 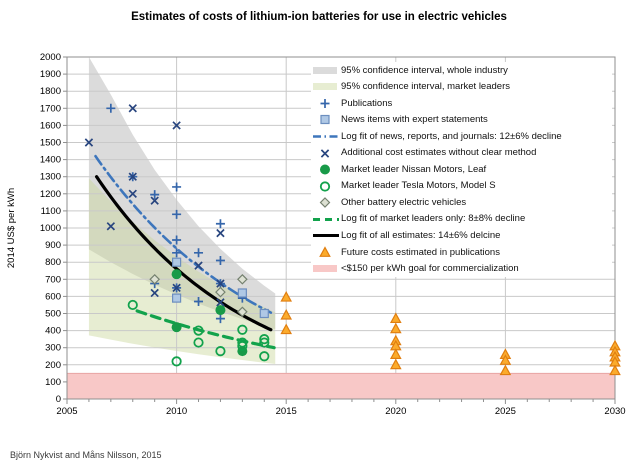 I want to click on legend-label: <$150 per kWh goal for commercialization, so click(x=430, y=269).